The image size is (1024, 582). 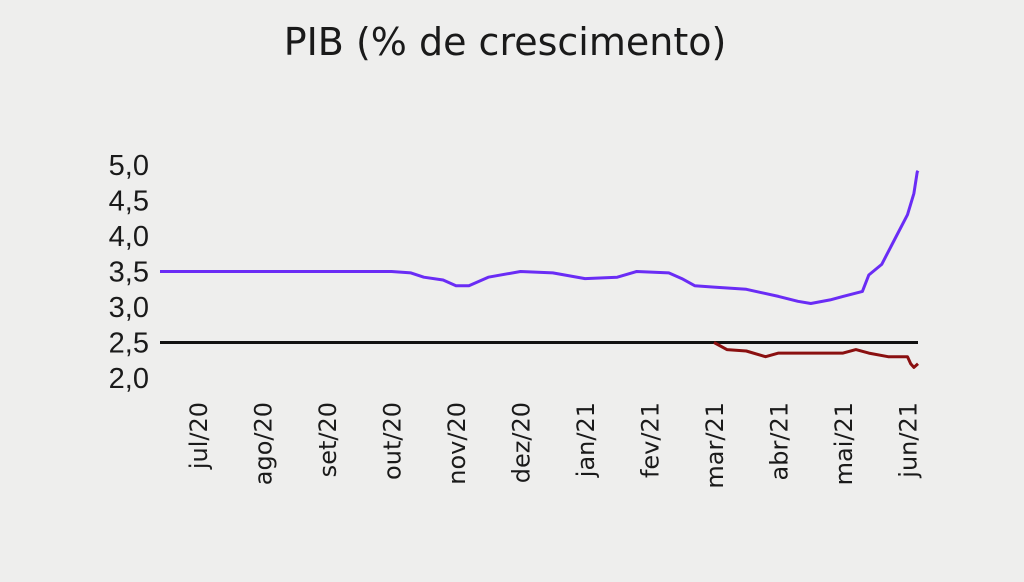 I want to click on x-tick-label: nov/20, so click(x=457, y=443).